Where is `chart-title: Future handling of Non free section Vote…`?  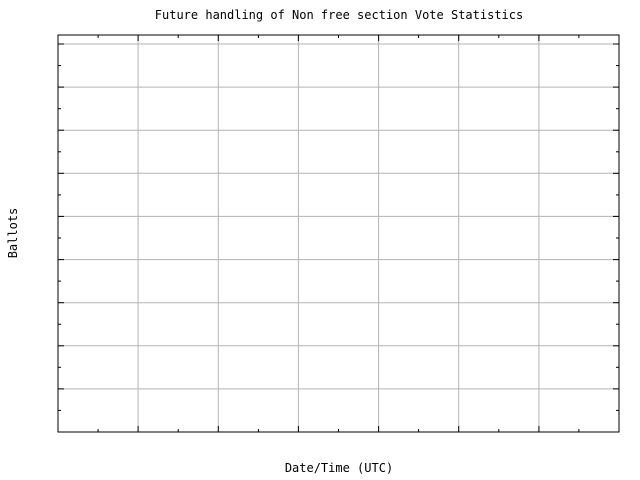 chart-title: Future handling of Non free section Vote… is located at coordinates (339, 15).